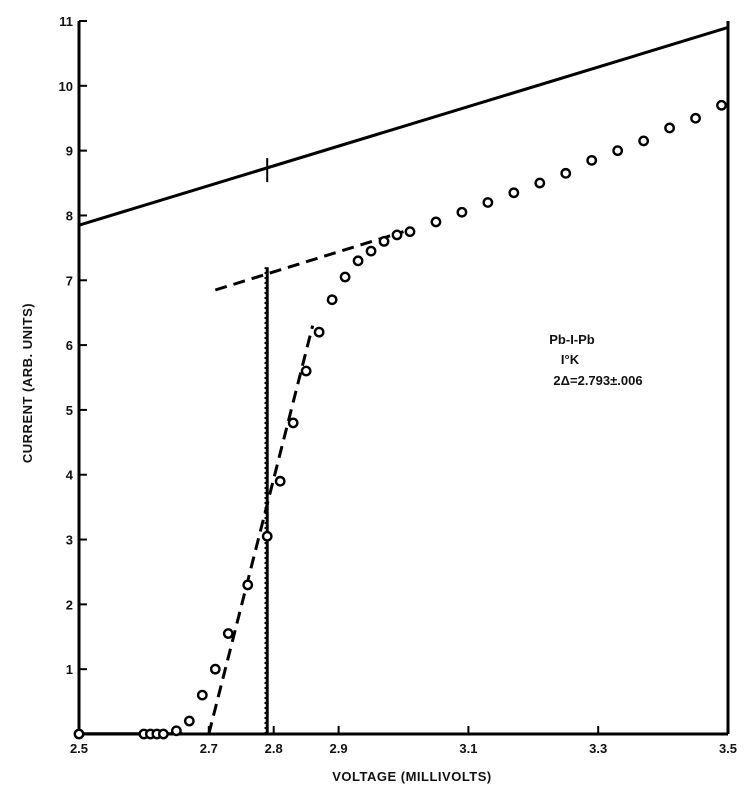  I want to click on y-tick-label: 11, so click(66, 21).